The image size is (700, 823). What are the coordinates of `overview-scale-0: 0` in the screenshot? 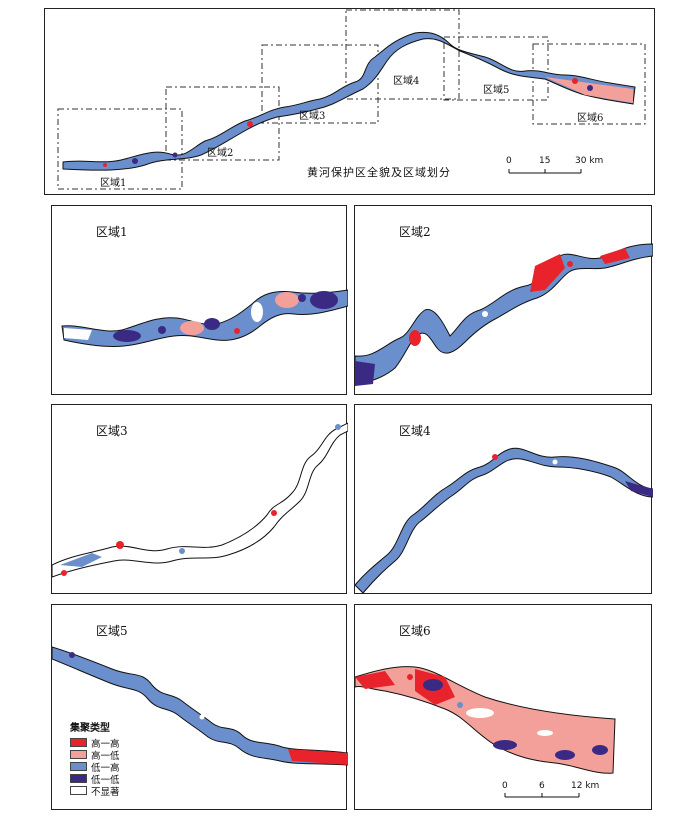 It's located at (509, 161).